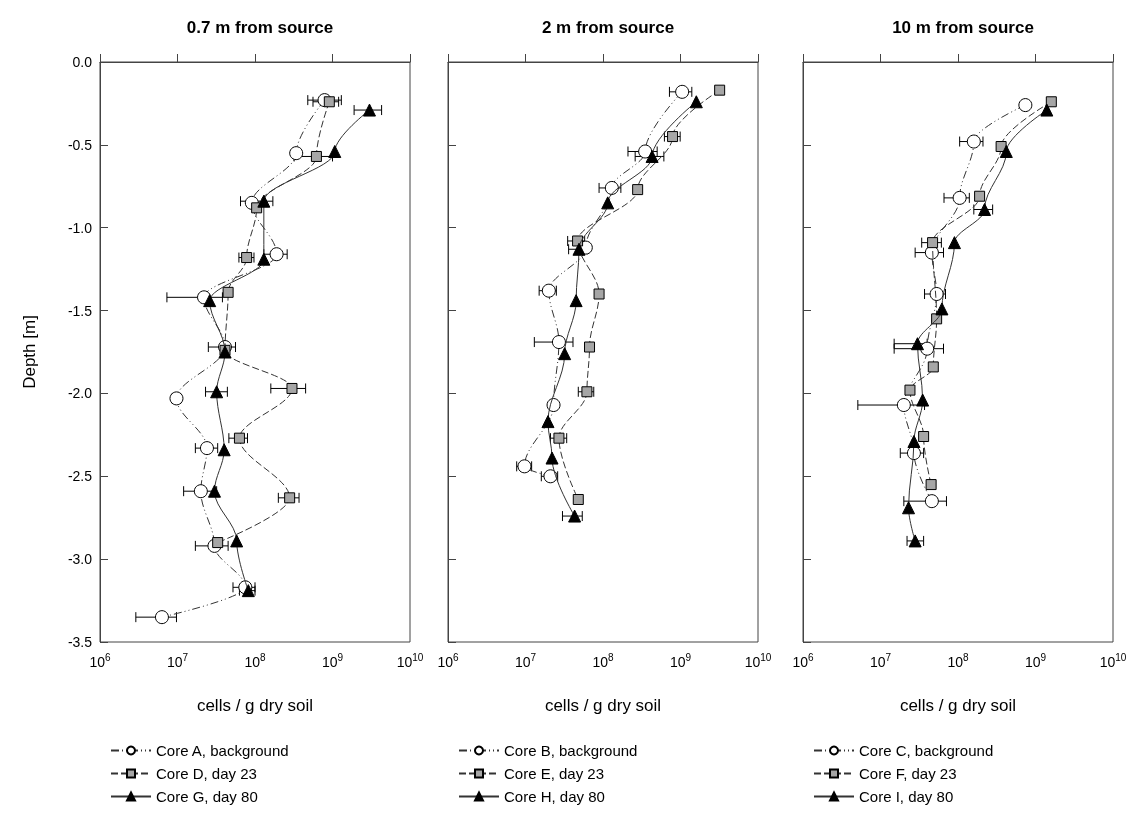  Describe the element at coordinates (29, 352) in the screenshot. I see `y-axis-title: Depth [m]` at that location.